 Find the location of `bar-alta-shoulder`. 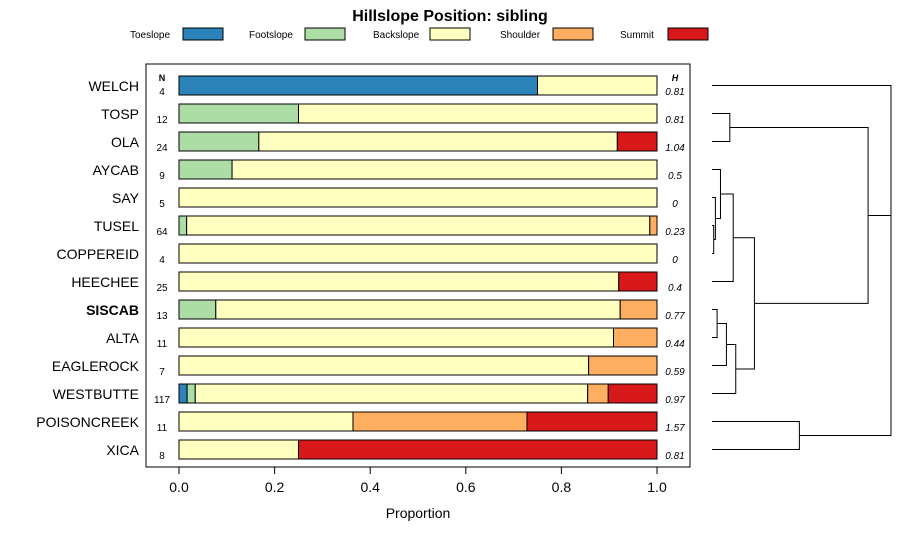

bar-alta-shoulder is located at coordinates (635, 337).